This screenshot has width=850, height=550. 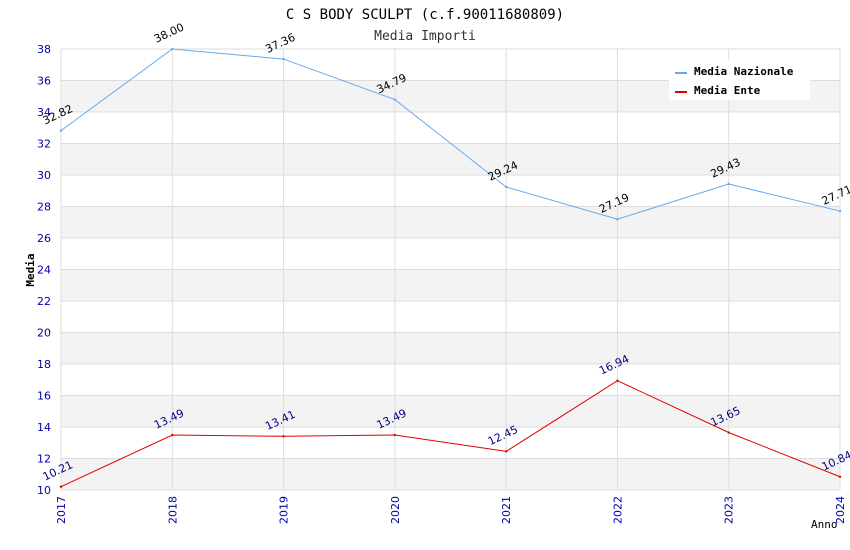 What do you see at coordinates (44, 490) in the screenshot?
I see `y-tick-label: 10` at bounding box center [44, 490].